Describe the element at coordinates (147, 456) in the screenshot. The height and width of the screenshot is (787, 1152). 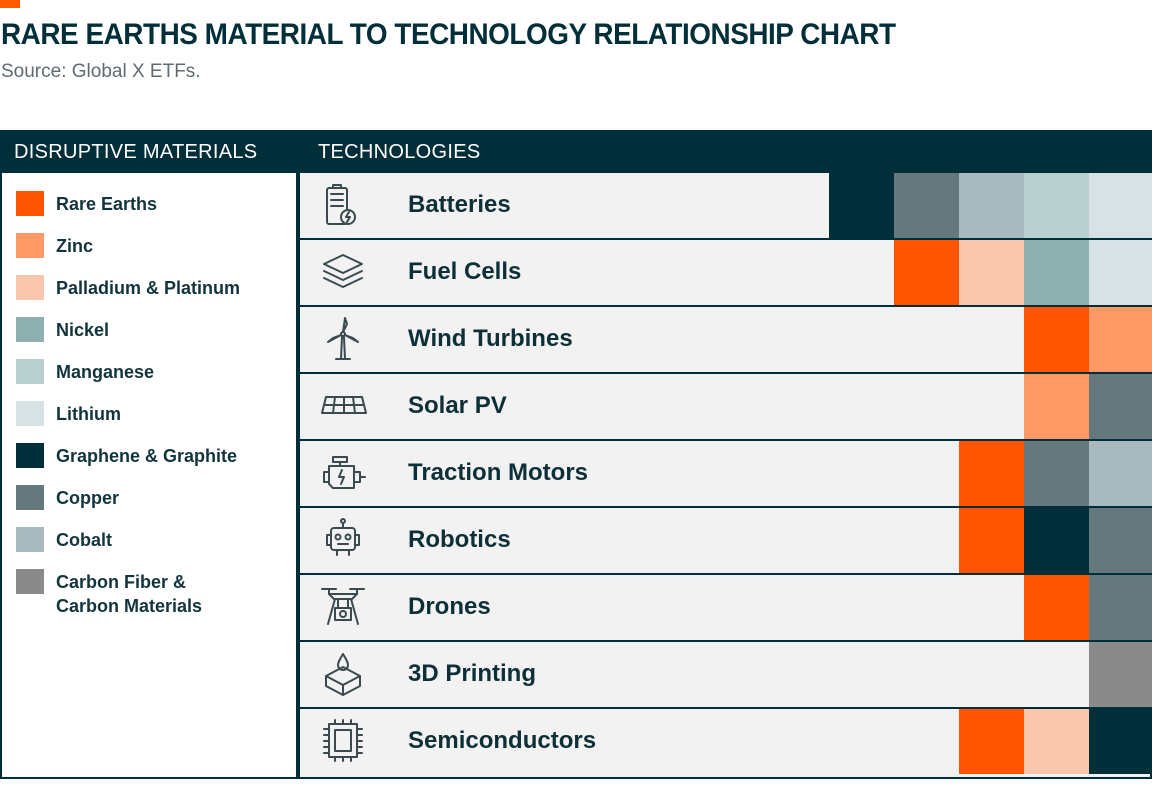
I see `legend-label: Graphene & Graphite` at that location.